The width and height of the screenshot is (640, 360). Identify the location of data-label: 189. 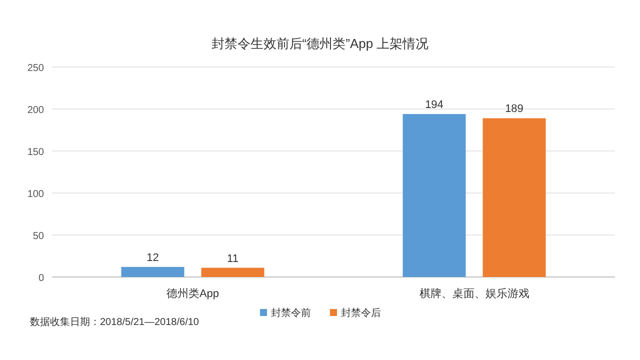
(514, 109).